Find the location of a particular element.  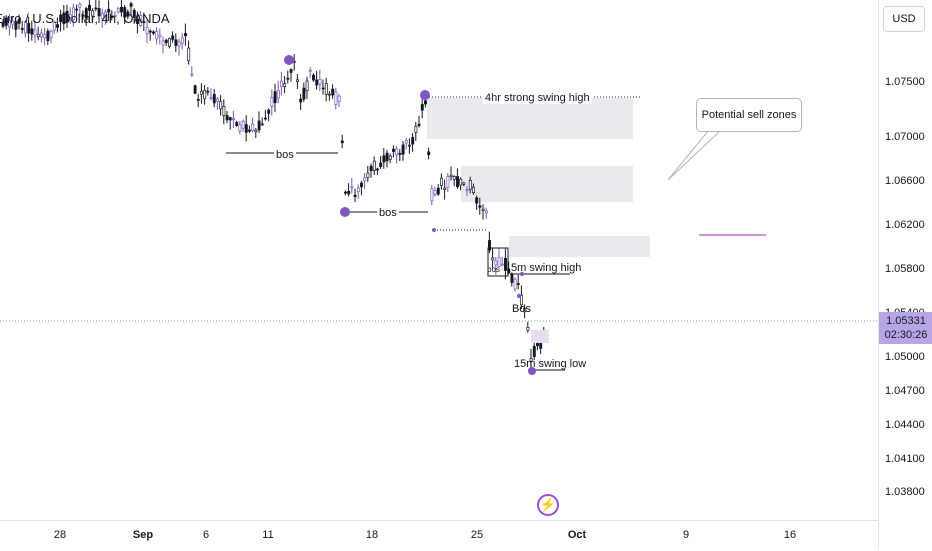

time-label: 9 is located at coordinates (686, 535).